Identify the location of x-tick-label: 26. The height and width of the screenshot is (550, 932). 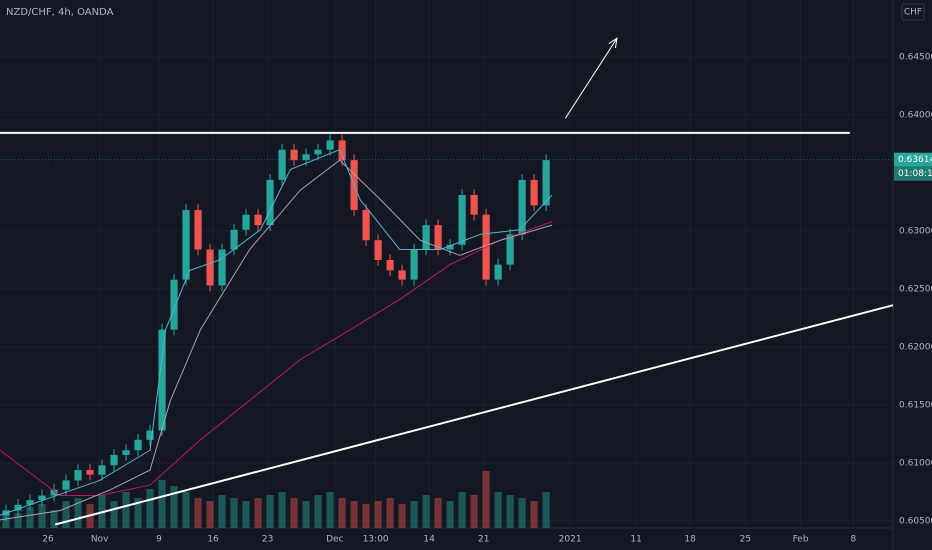
(48, 540).